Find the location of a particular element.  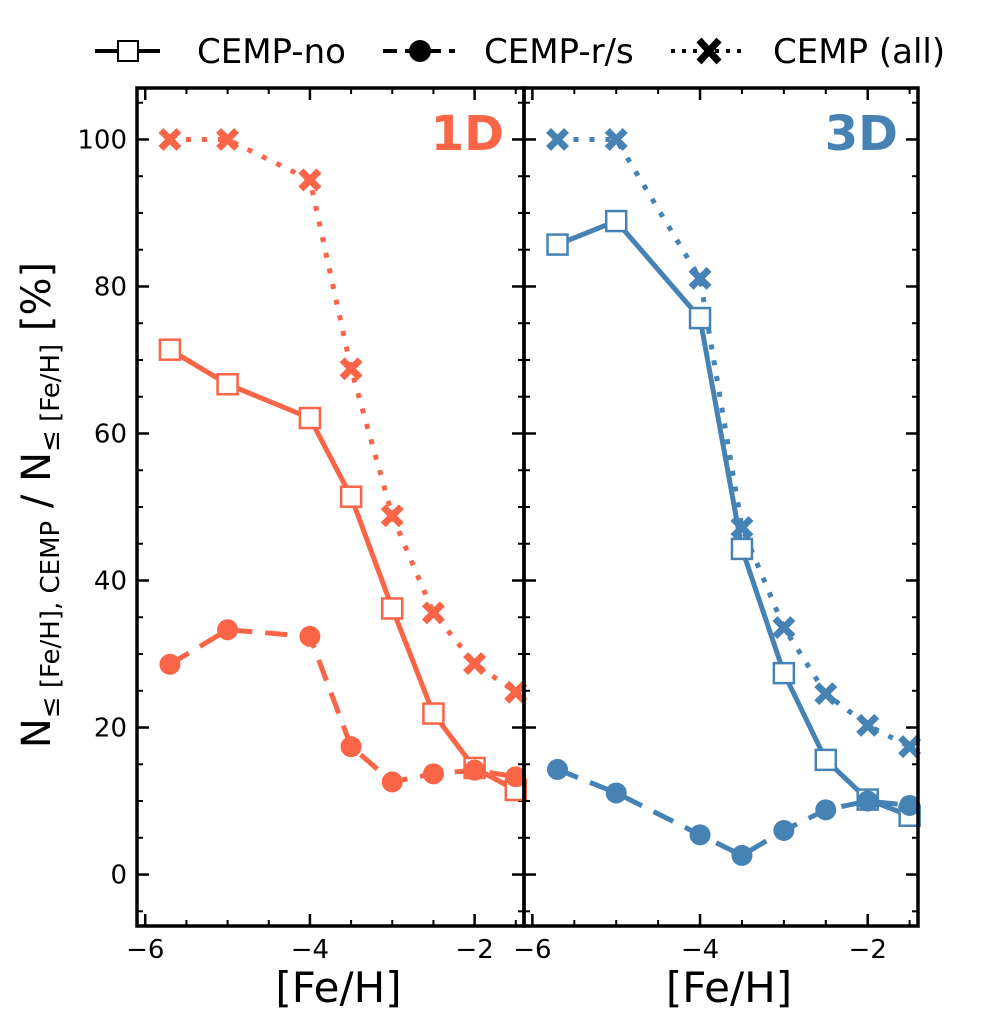

y-tick-label: 60 is located at coordinates (110, 434).